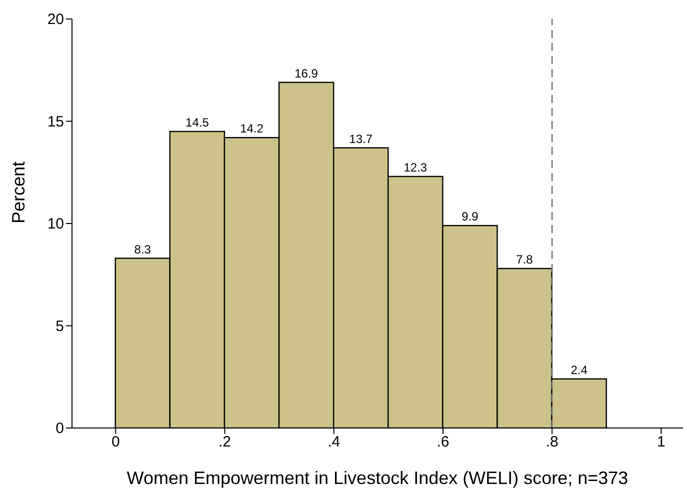 The width and height of the screenshot is (687, 498). What do you see at coordinates (55, 224) in the screenshot?
I see `y-tick-label: 10` at bounding box center [55, 224].